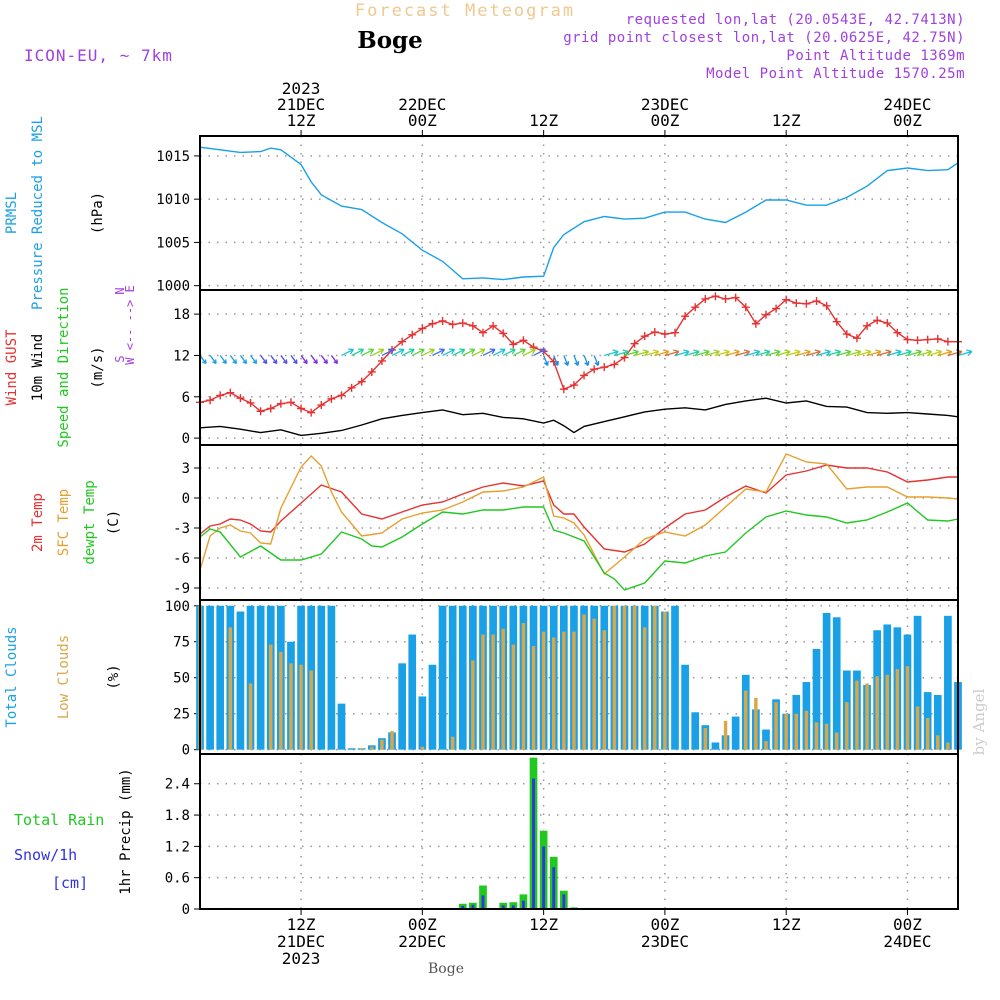 The width and height of the screenshot is (1000, 1000). I want to click on panel-unit-pressure: (hPa), so click(98, 213).